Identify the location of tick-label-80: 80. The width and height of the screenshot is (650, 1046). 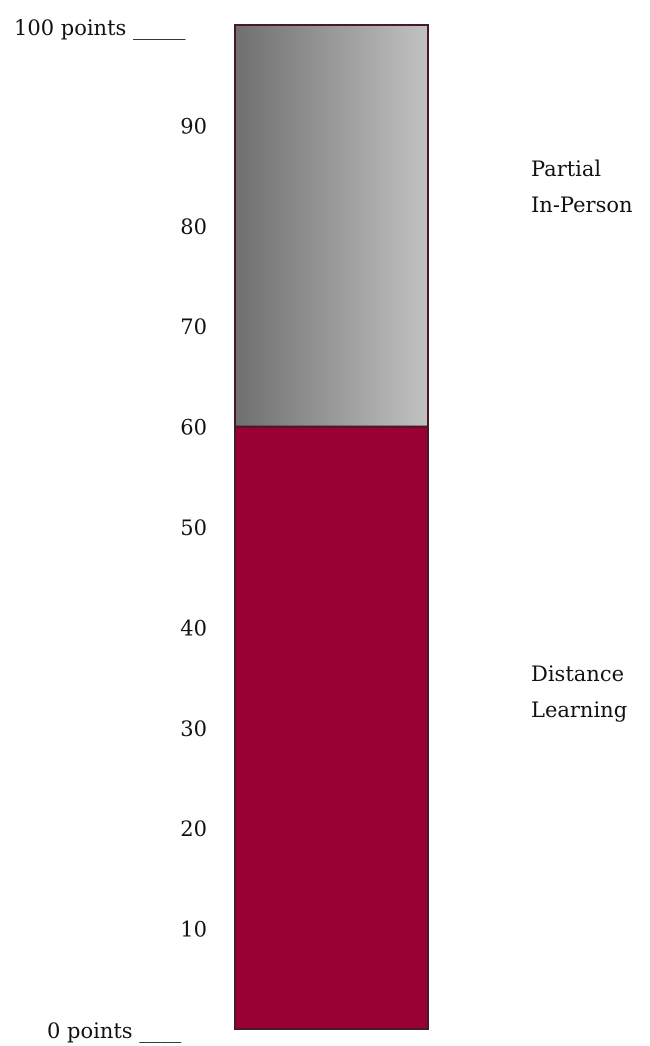
(193, 227).